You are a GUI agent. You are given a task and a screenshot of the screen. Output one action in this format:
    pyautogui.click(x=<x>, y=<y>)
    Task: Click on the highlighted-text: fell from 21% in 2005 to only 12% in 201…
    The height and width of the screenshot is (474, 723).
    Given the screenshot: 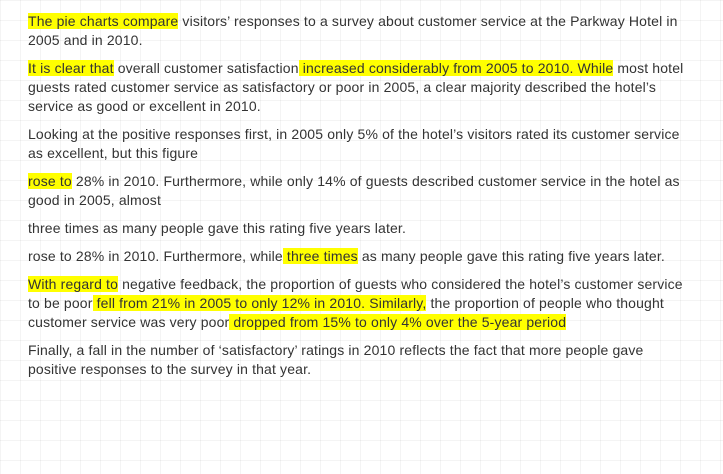 What is the action you would take?
    pyautogui.click(x=259, y=303)
    